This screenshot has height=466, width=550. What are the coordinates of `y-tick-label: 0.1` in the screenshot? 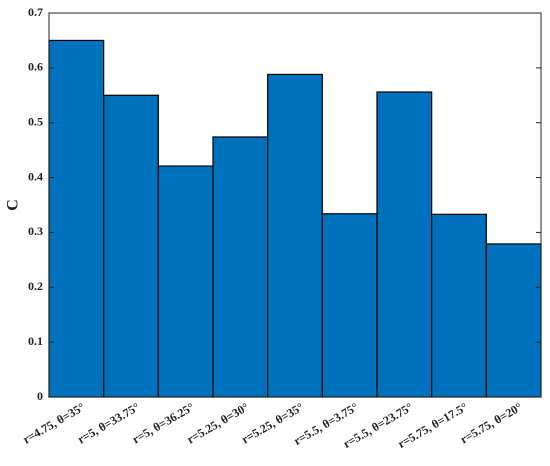 It's located at (35, 341).